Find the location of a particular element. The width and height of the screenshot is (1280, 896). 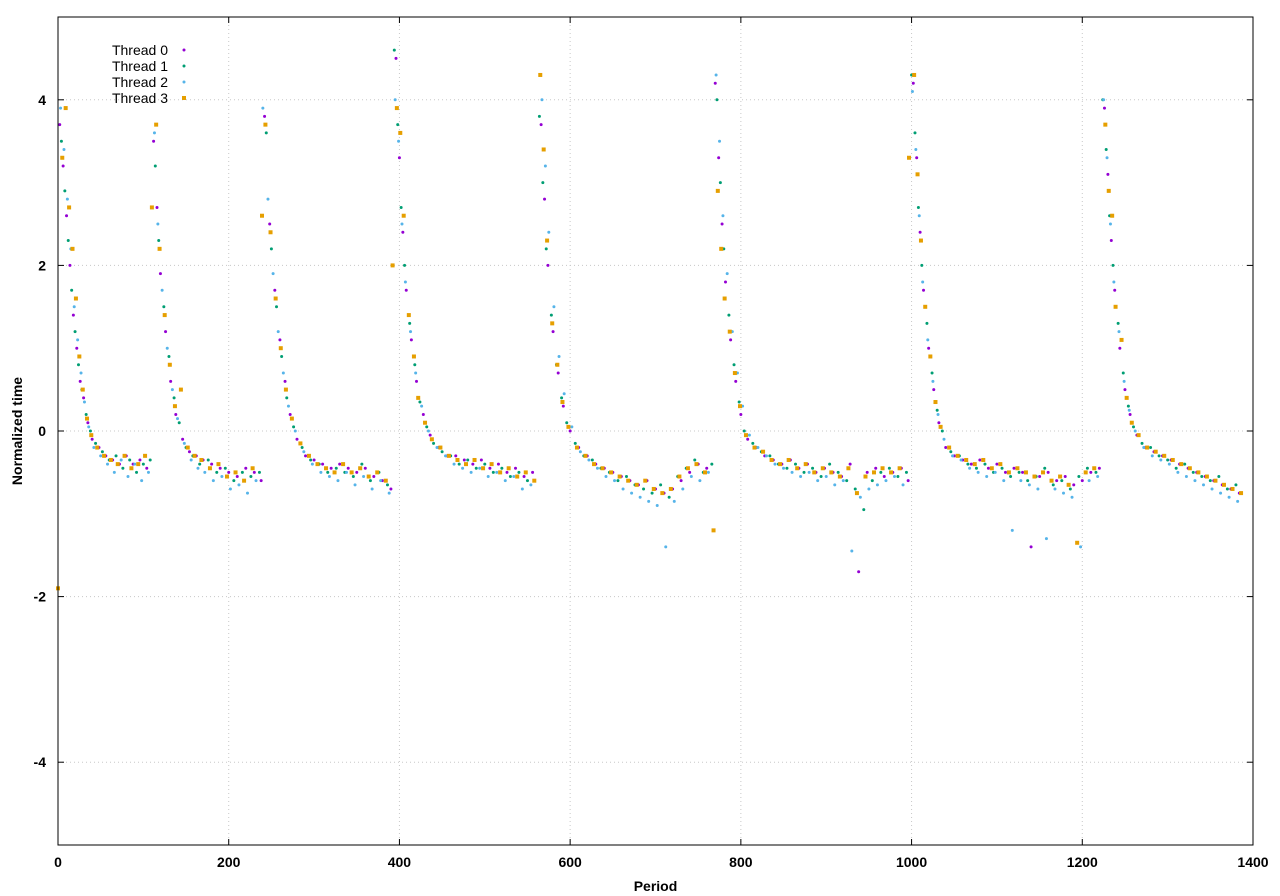

y-tick-label: 2 is located at coordinates (42, 265).